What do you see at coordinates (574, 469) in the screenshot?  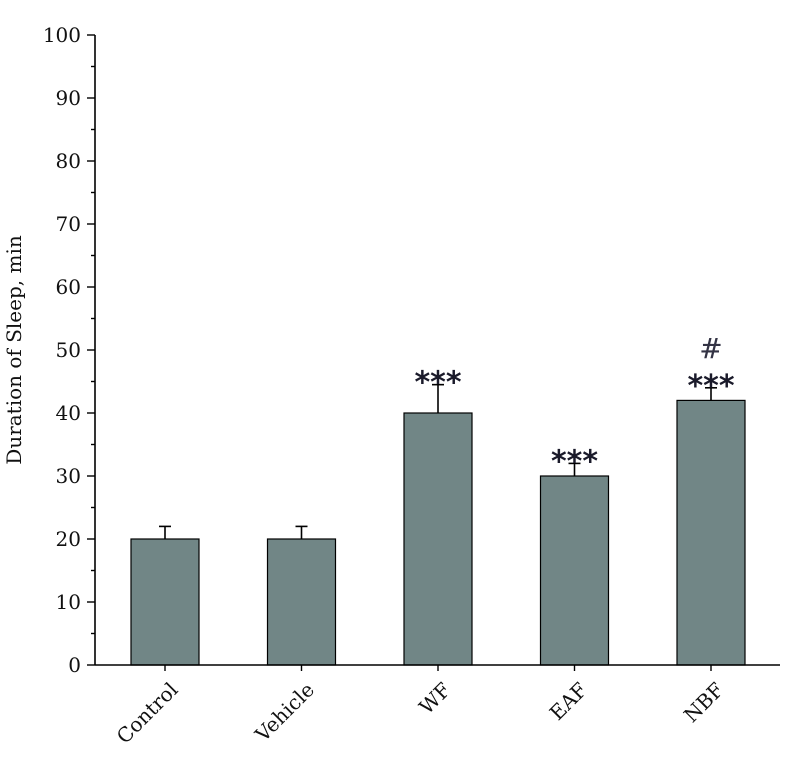 I see `error-bar-eaf` at bounding box center [574, 469].